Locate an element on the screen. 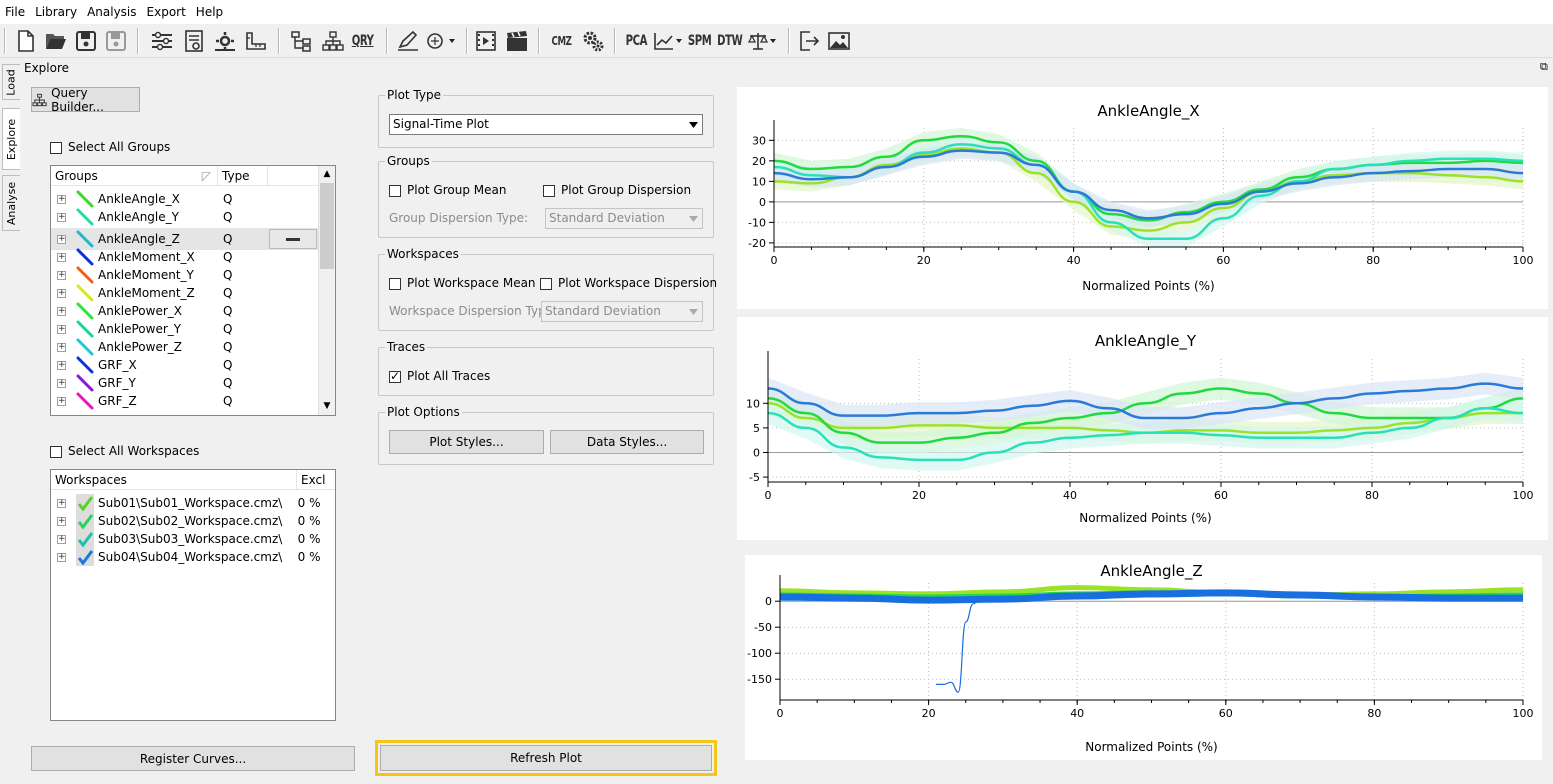 The width and height of the screenshot is (1553, 784). group-row: + GRF_Z Q is located at coordinates (185, 401).